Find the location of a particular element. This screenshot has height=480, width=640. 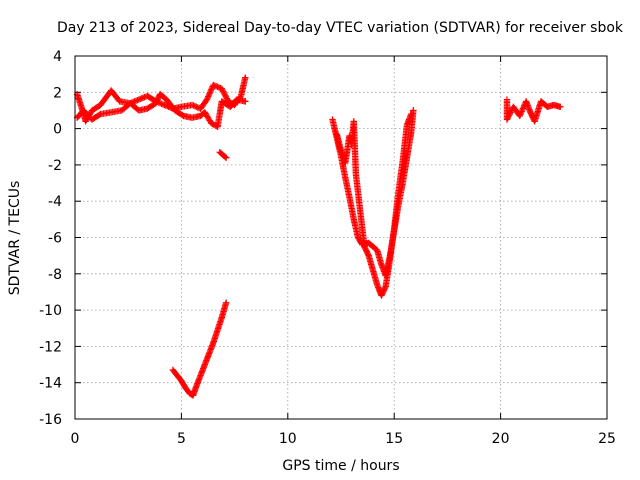

y-tick-label: -16 is located at coordinates (50, 420).